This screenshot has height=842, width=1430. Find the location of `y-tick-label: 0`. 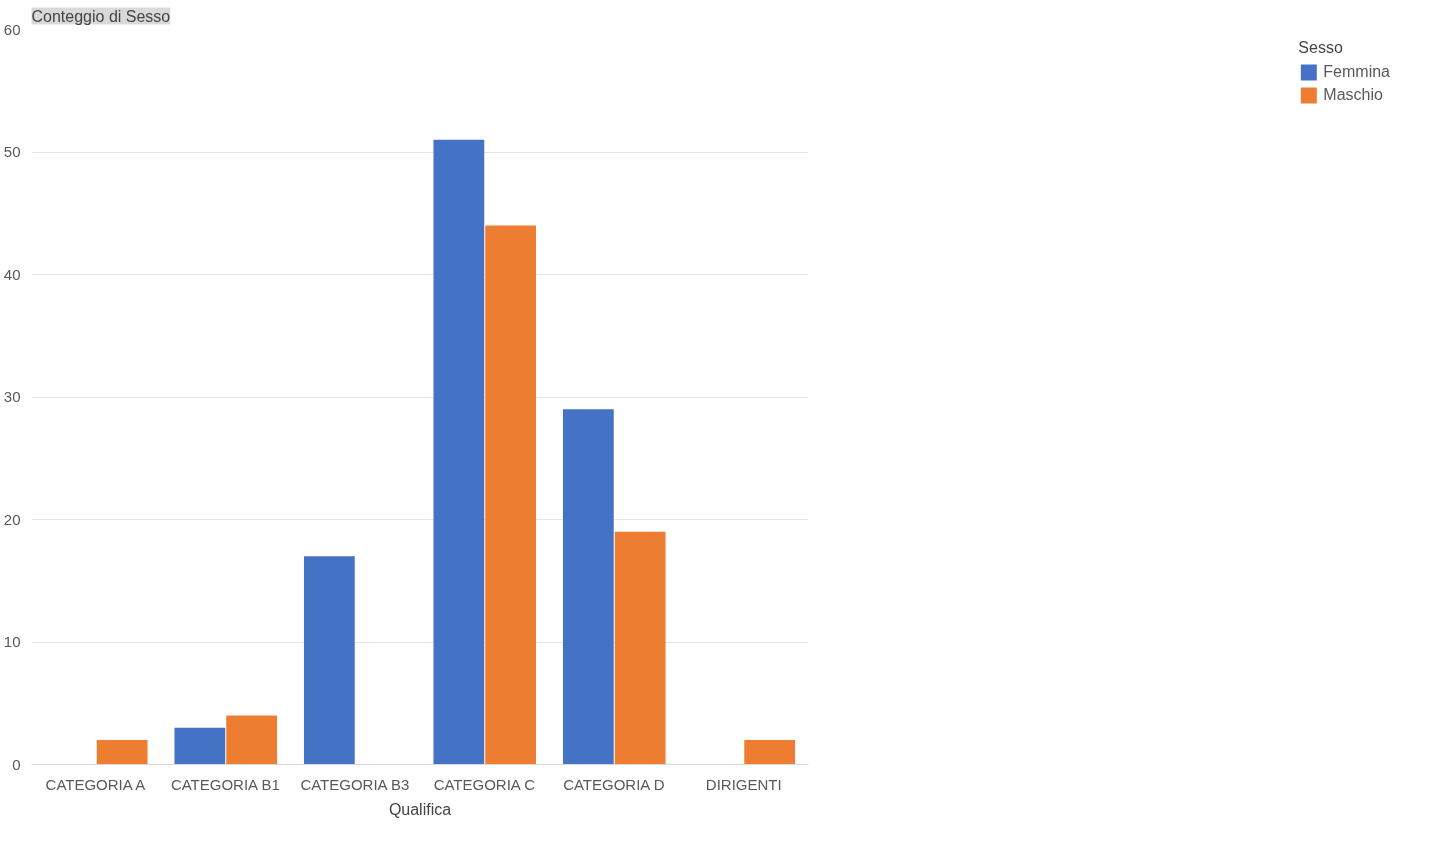

y-tick-label: 0 is located at coordinates (16, 764).